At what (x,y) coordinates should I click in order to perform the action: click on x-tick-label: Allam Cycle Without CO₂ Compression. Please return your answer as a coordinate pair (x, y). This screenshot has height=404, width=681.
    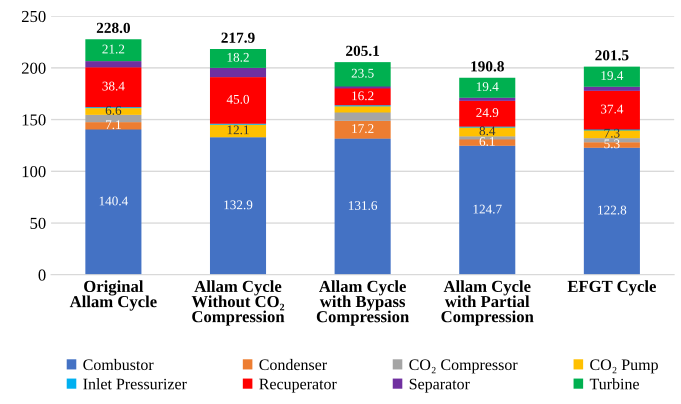
    Looking at the image, I should click on (238, 303).